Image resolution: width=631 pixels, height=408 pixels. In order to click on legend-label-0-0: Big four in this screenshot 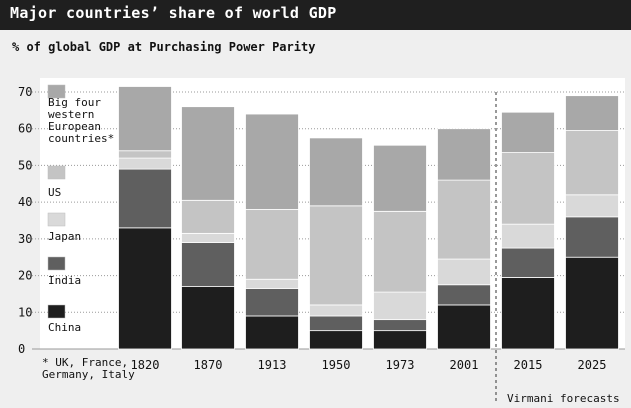, I will do `click(74, 102)`.